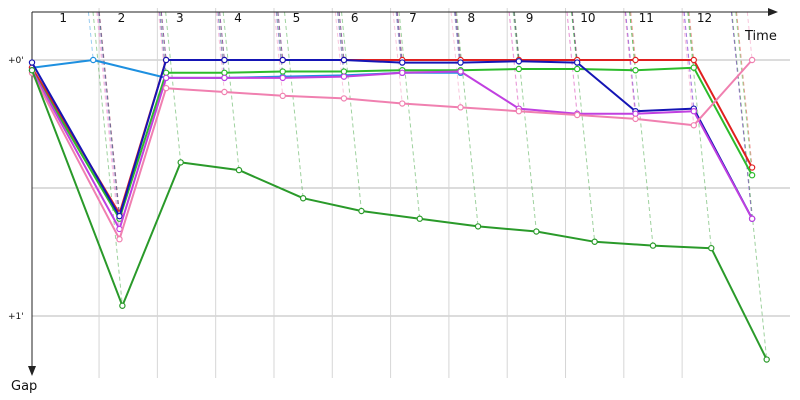  What do you see at coordinates (180, 18) in the screenshot?
I see `x-tick-label: 3` at bounding box center [180, 18].